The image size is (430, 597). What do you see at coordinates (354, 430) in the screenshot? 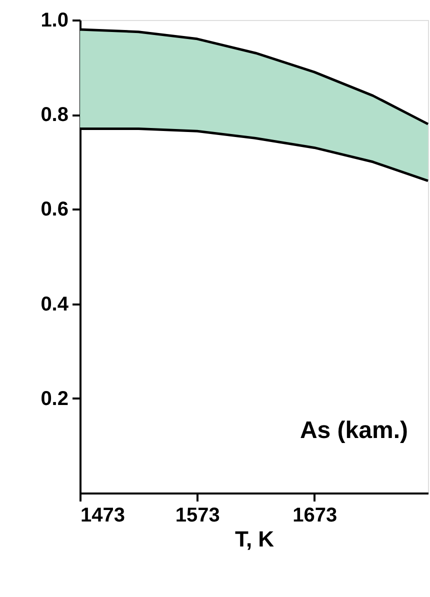
I see `annotation: As (kam.)` at bounding box center [354, 430].